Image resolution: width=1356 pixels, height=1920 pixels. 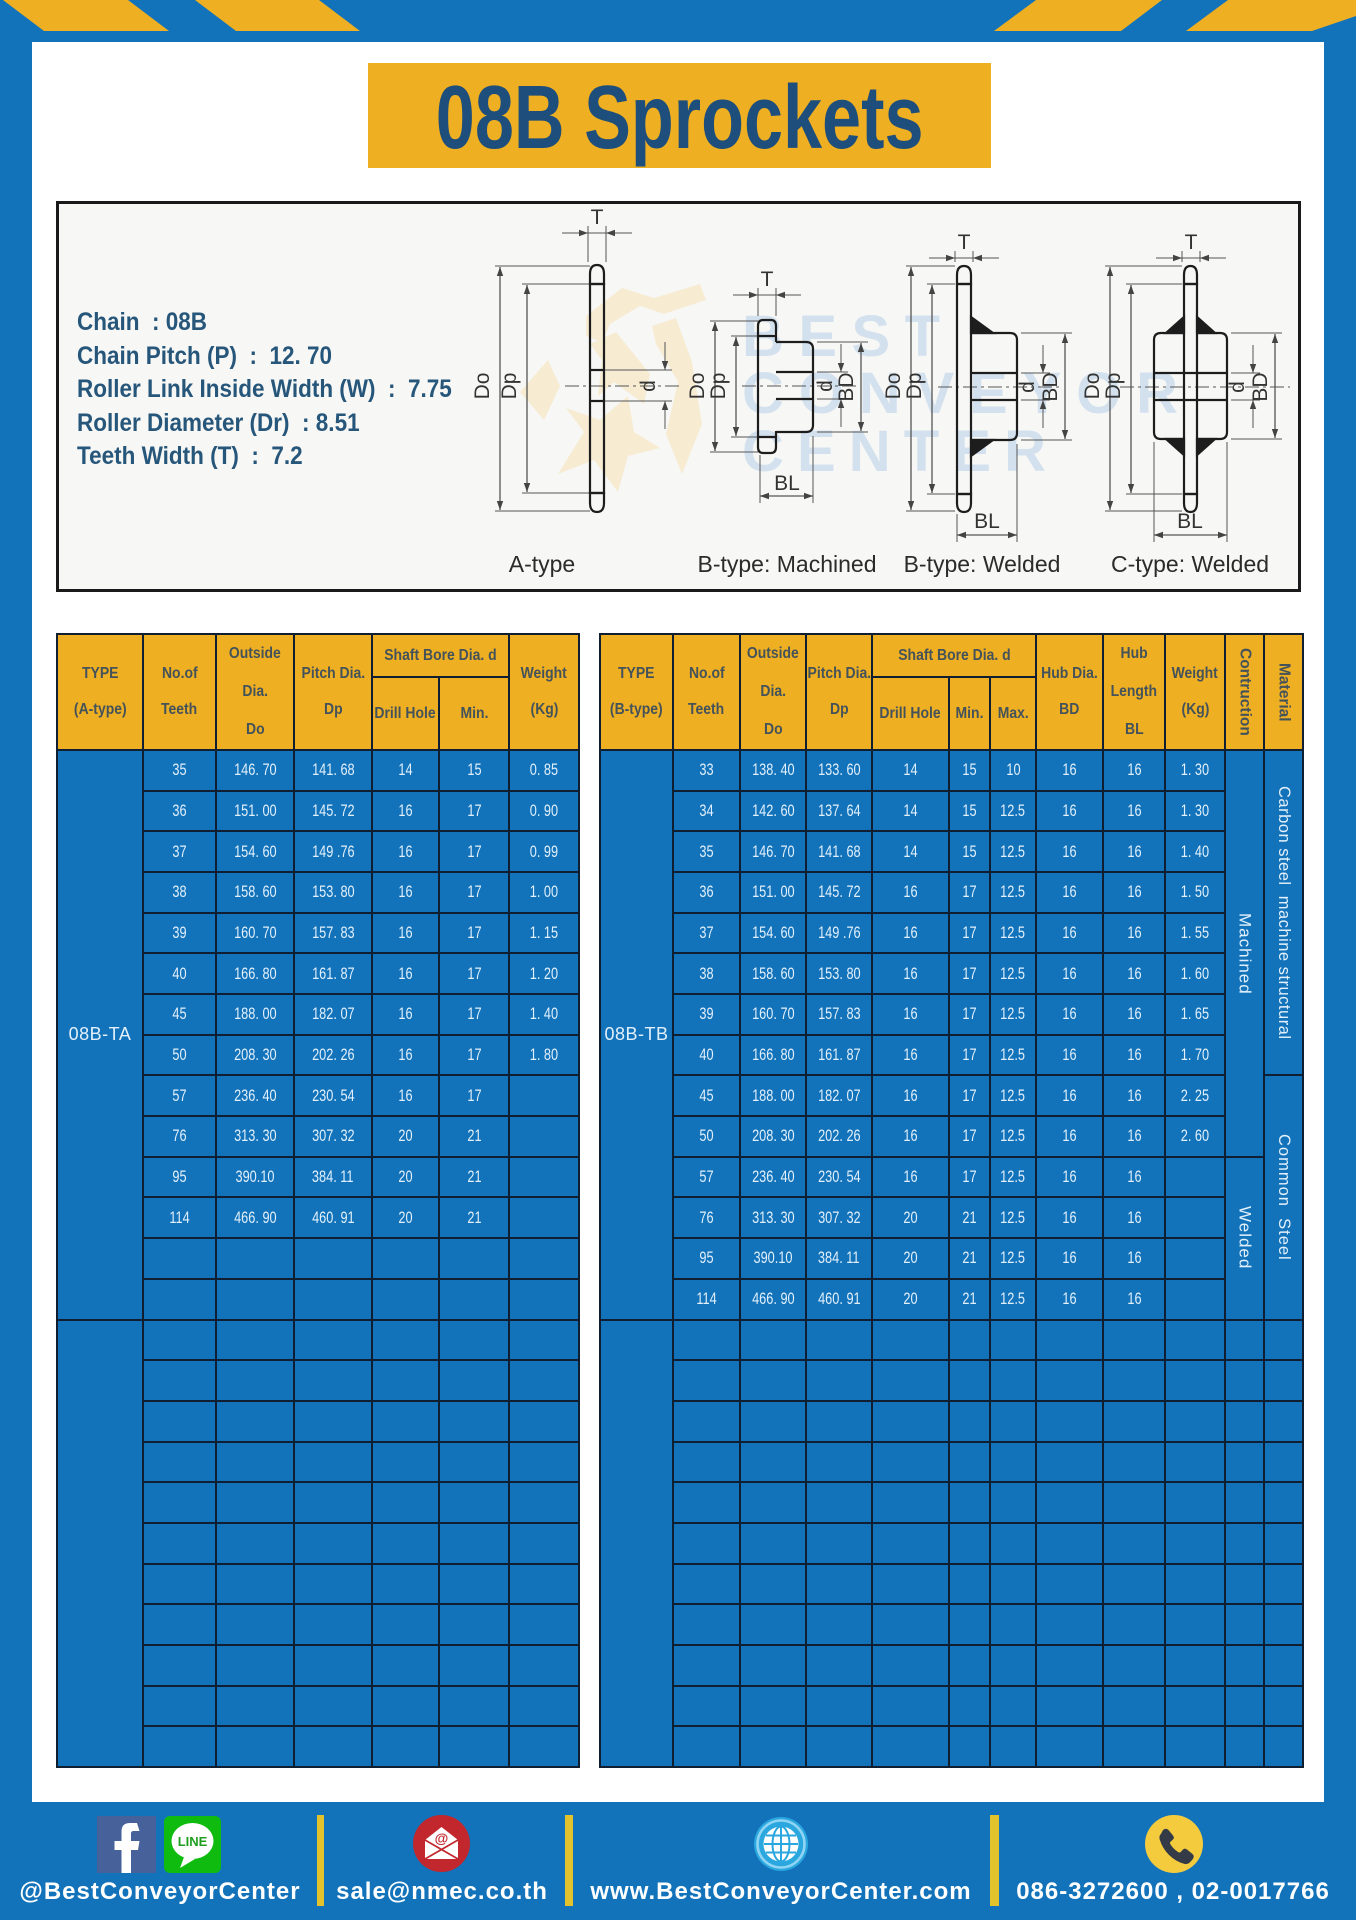 I want to click on svg-text: CONVEYOR, so click(x=965, y=393).